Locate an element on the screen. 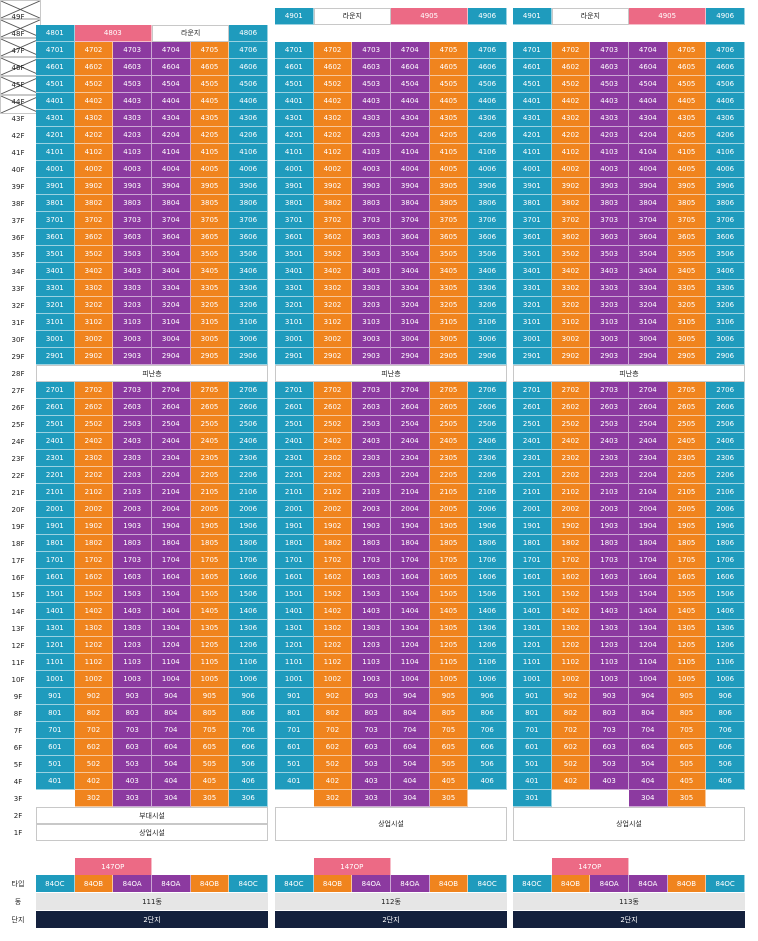 Image resolution: width=758 pixels, height=941 pixels. unit-cell: 1704 is located at coordinates (171, 560).